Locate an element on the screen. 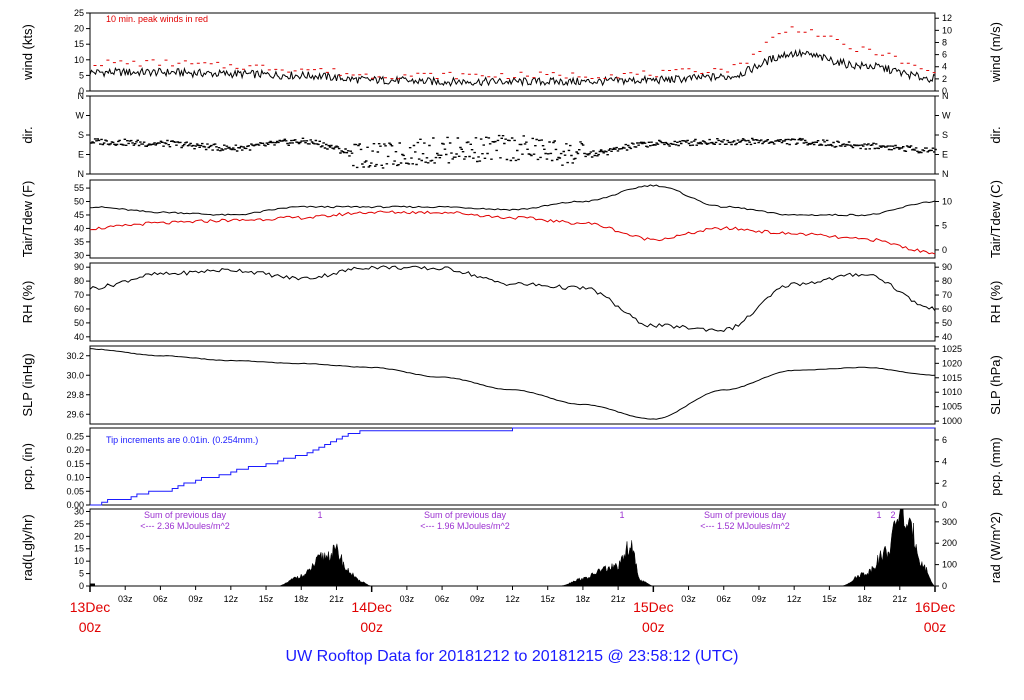 Image resolution: width=1024 pixels, height=700 pixels. ytick-label-right-wind: 2 is located at coordinates (944, 79).